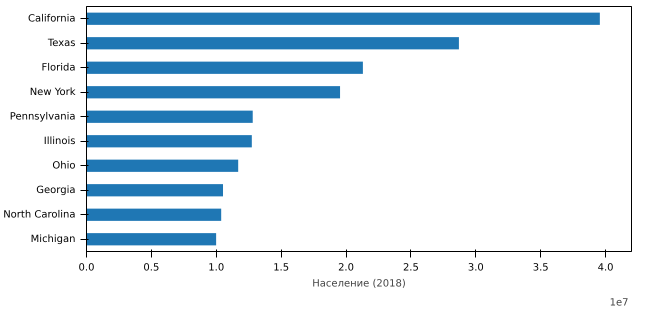  I want to click on x-tick-label: 2.5, so click(410, 268).